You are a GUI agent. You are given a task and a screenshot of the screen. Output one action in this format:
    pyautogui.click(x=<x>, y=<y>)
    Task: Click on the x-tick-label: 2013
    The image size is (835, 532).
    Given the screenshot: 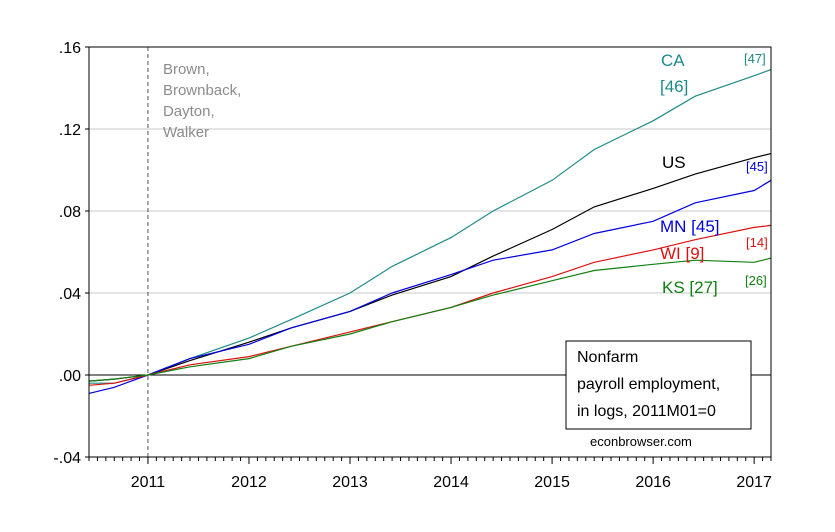 What is the action you would take?
    pyautogui.click(x=350, y=482)
    